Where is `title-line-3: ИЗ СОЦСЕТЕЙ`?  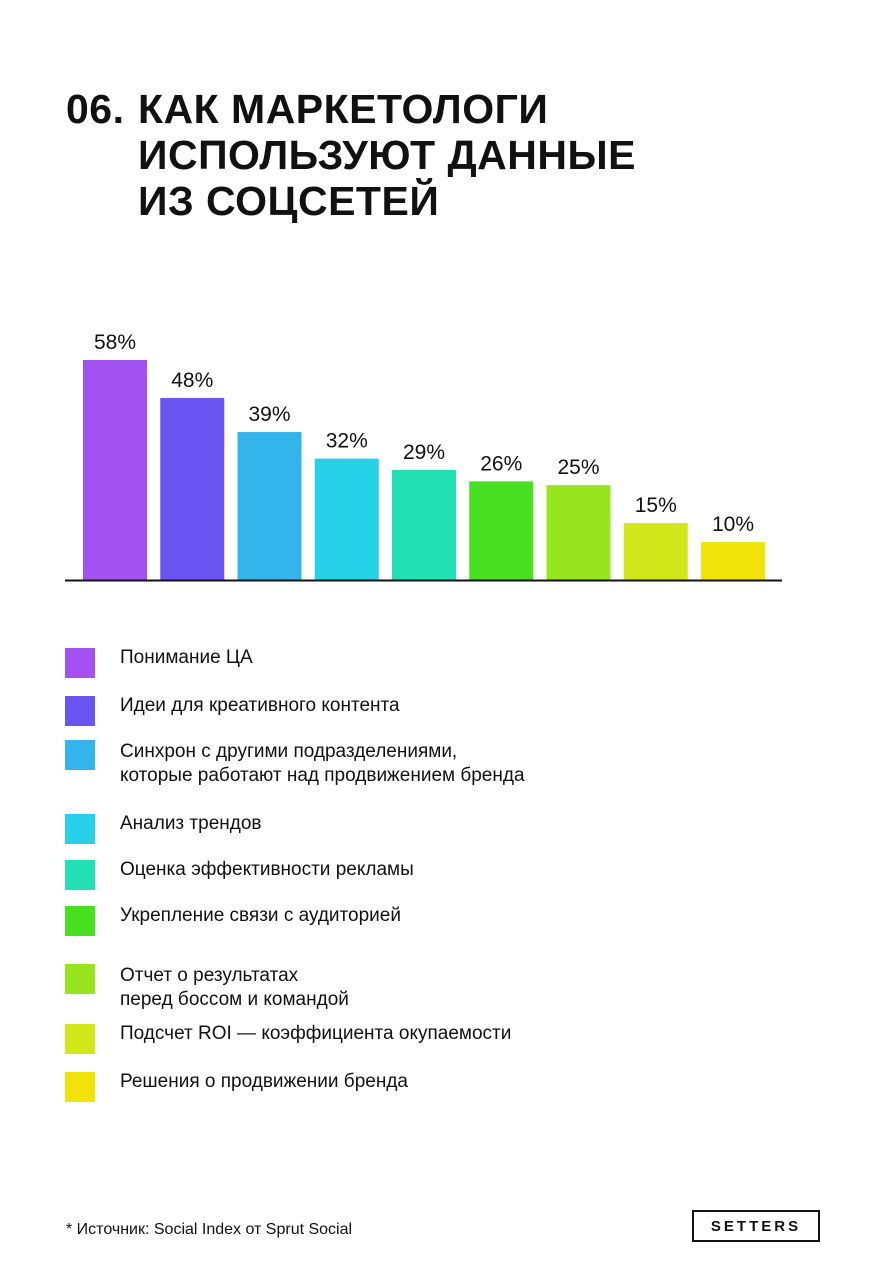
title-line-3: ИЗ СОЦСЕТЕЙ is located at coordinates (289, 201).